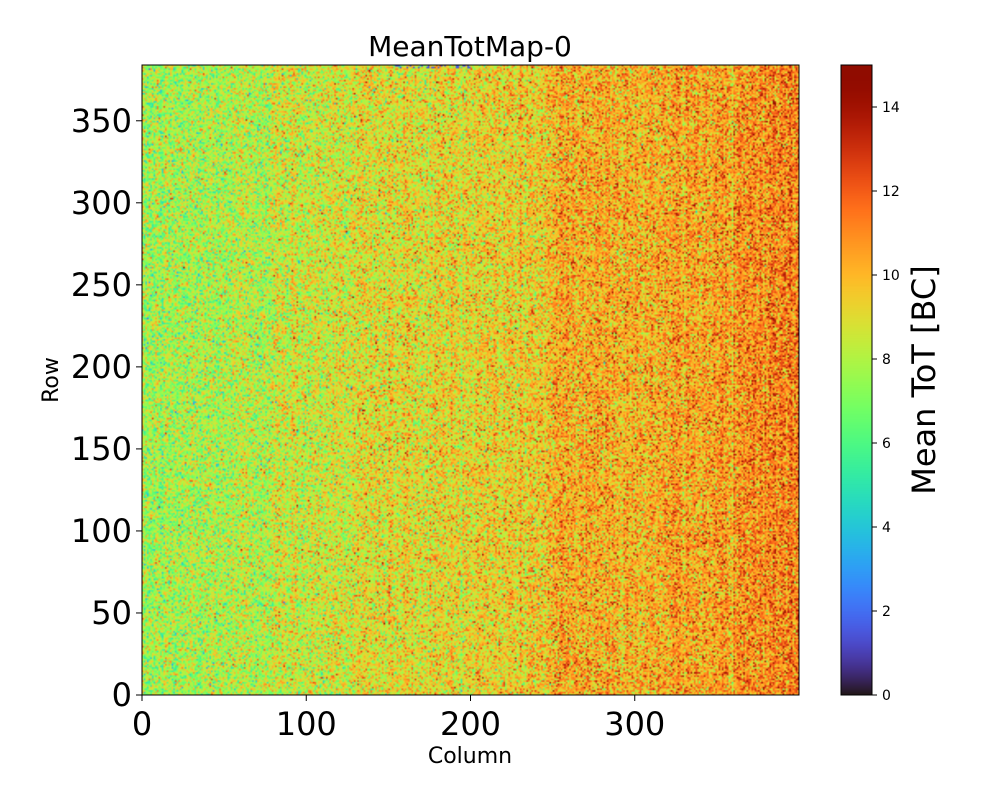 The width and height of the screenshot is (1000, 800). What do you see at coordinates (886, 696) in the screenshot?
I see `colorbar-tick-label: 0` at bounding box center [886, 696].